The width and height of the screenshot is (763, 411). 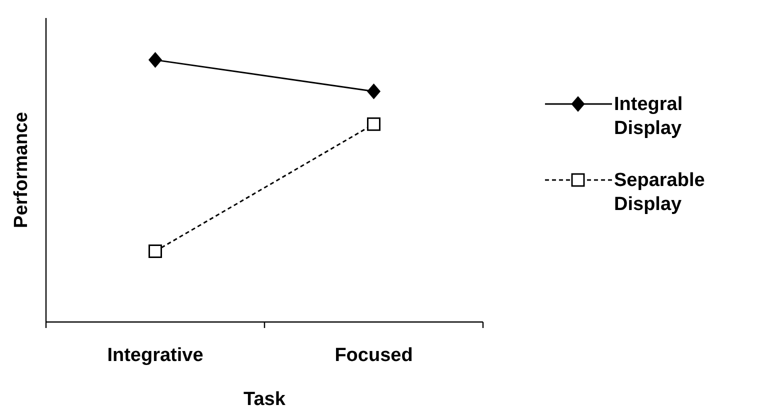 I want to click on x-axis-title: Task, so click(x=265, y=399).